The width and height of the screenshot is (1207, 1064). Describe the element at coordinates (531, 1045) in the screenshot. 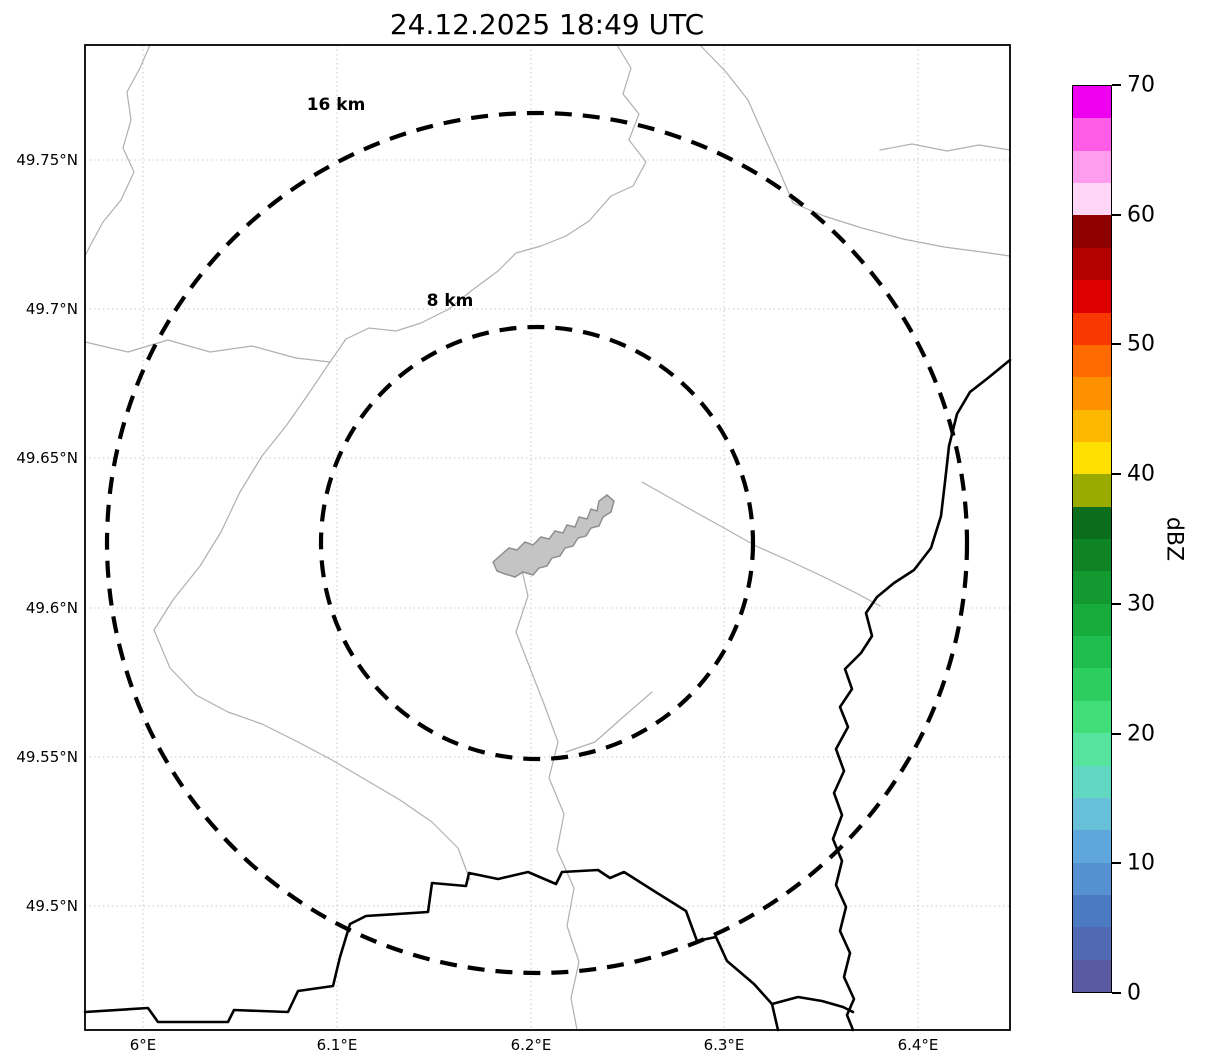

I see `xtick-6-2e: 6.2°E` at that location.